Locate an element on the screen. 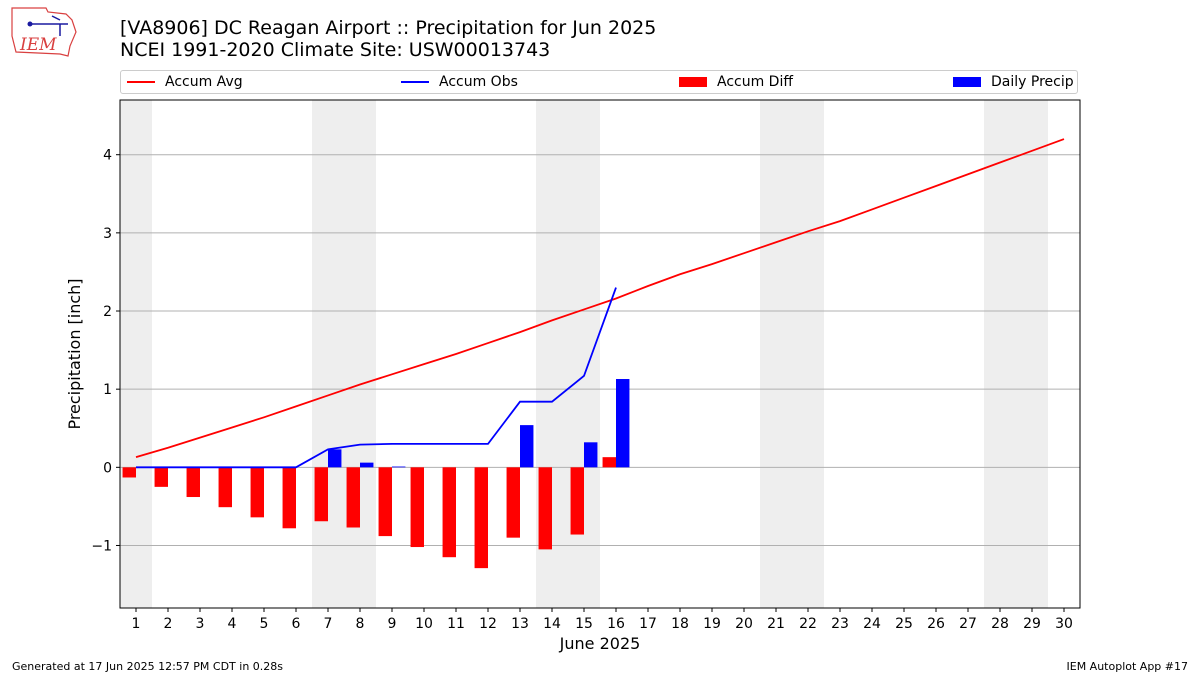 The width and height of the screenshot is (1200, 675). legend-label: Accum Diff is located at coordinates (755, 82).